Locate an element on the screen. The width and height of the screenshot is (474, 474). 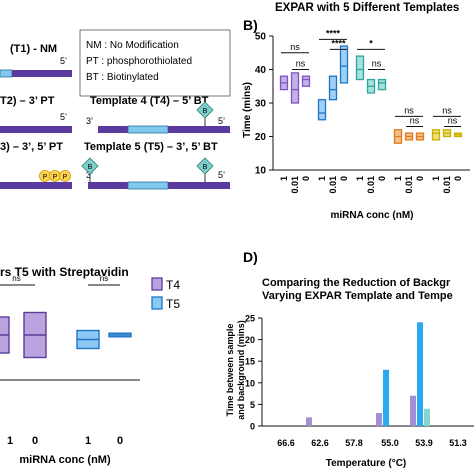
t5-bar-blue is located at coordinates (148, 185).